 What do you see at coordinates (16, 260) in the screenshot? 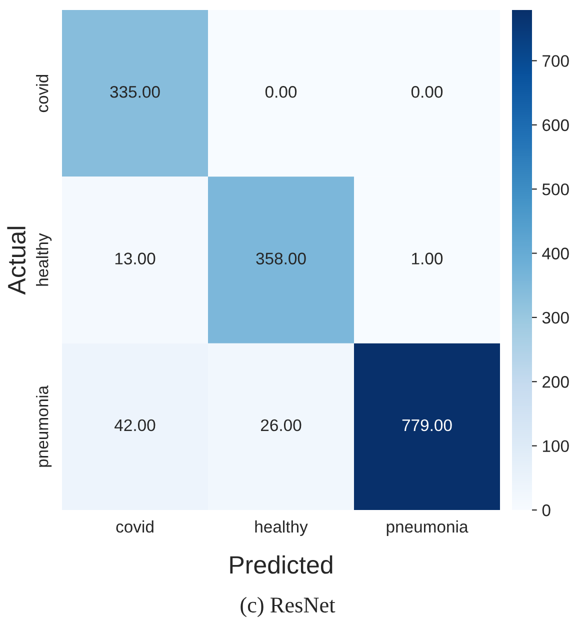
I see `y-axis-title: Actual` at bounding box center [16, 260].